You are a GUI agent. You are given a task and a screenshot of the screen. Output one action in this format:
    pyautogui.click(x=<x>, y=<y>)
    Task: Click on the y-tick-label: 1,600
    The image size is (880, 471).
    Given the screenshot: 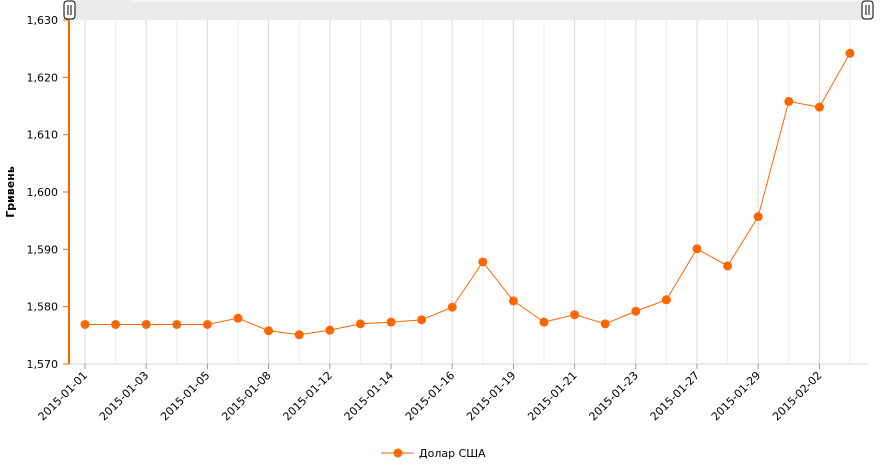 What is the action you would take?
    pyautogui.click(x=43, y=192)
    